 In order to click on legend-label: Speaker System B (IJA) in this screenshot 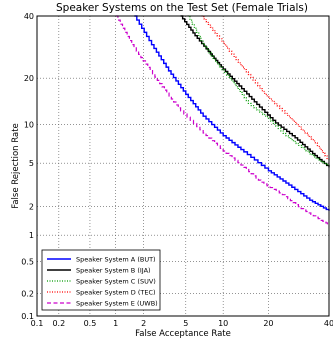, I will do `click(113, 270)`.